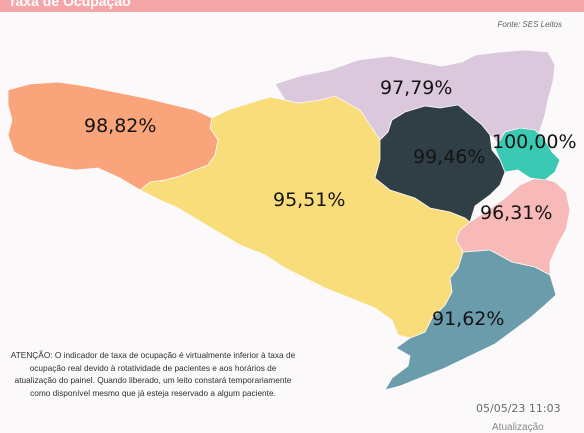  I want to click on region-vale-itajai, so click(440, 163).